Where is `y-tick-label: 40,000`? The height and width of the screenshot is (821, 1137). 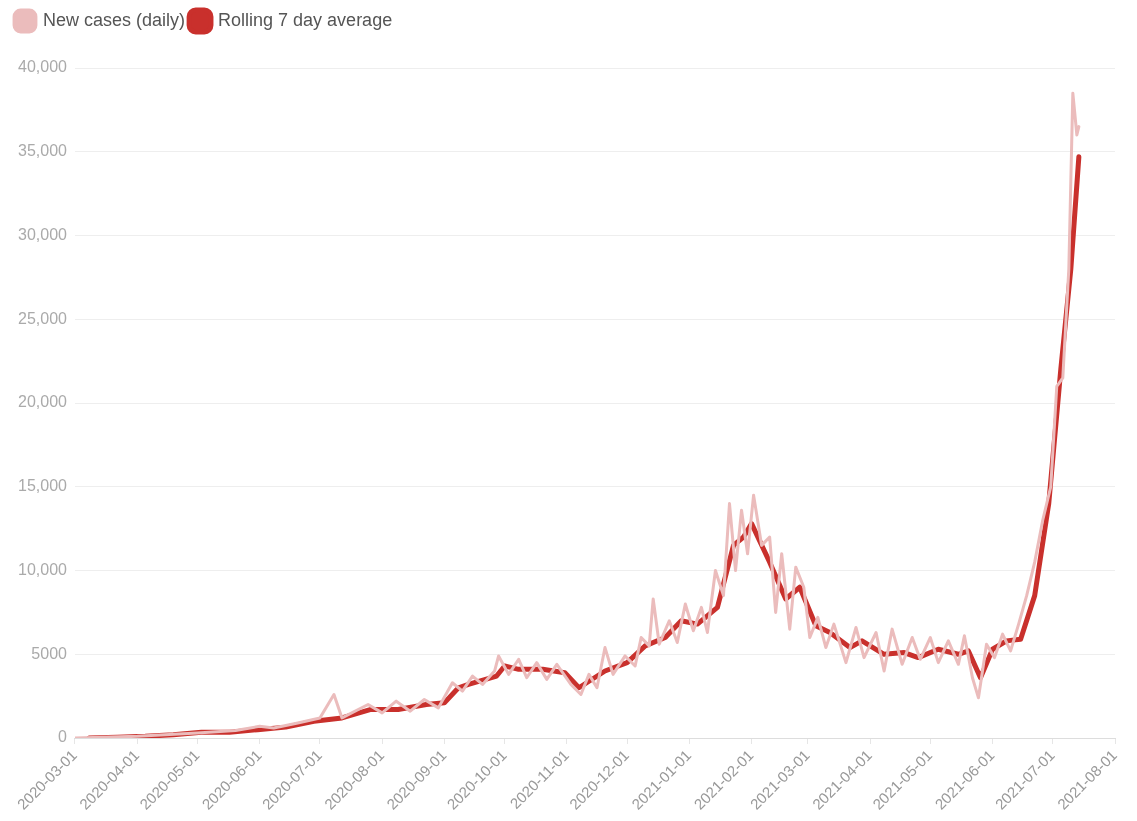 y-tick-label: 40,000 is located at coordinates (43, 67).